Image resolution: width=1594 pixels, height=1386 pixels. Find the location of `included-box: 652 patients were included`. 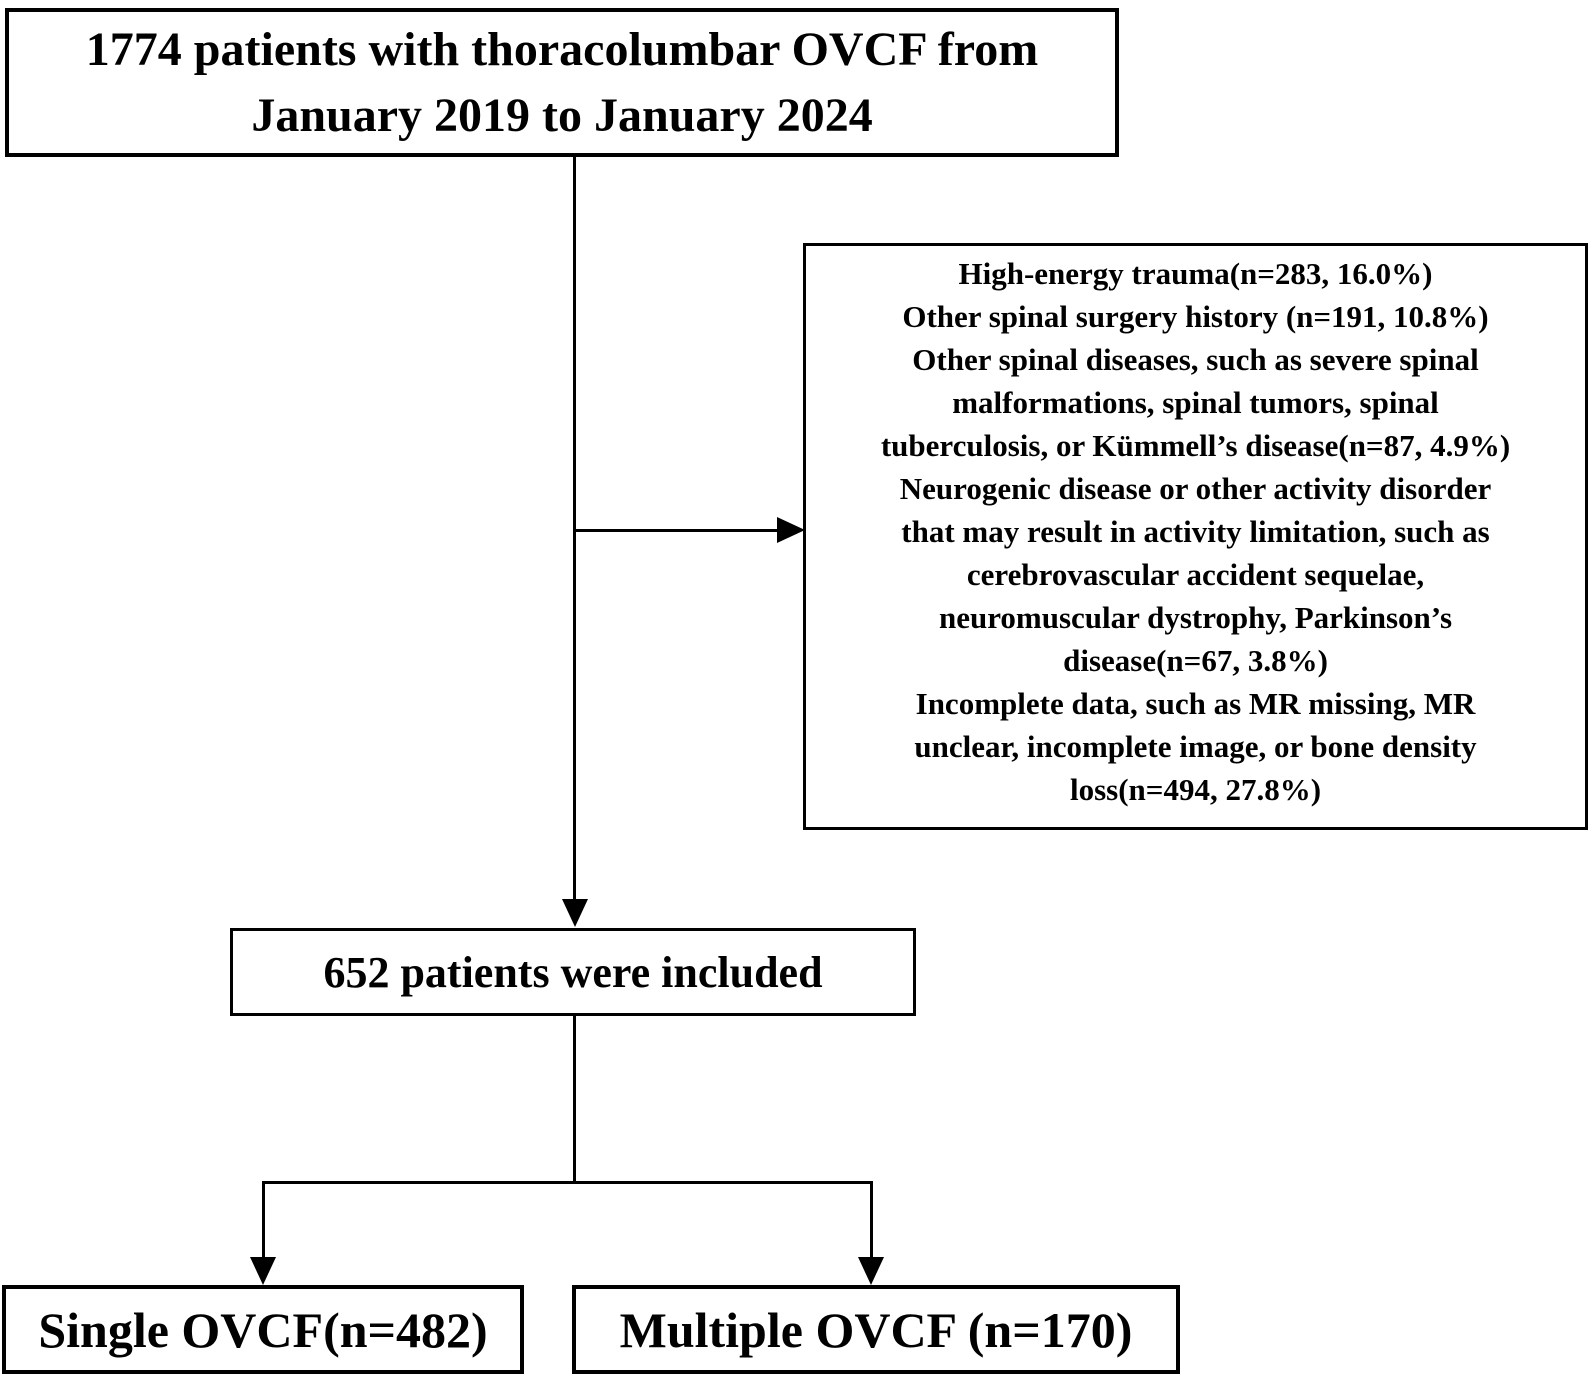

included-box: 652 patients were included is located at coordinates (573, 972).